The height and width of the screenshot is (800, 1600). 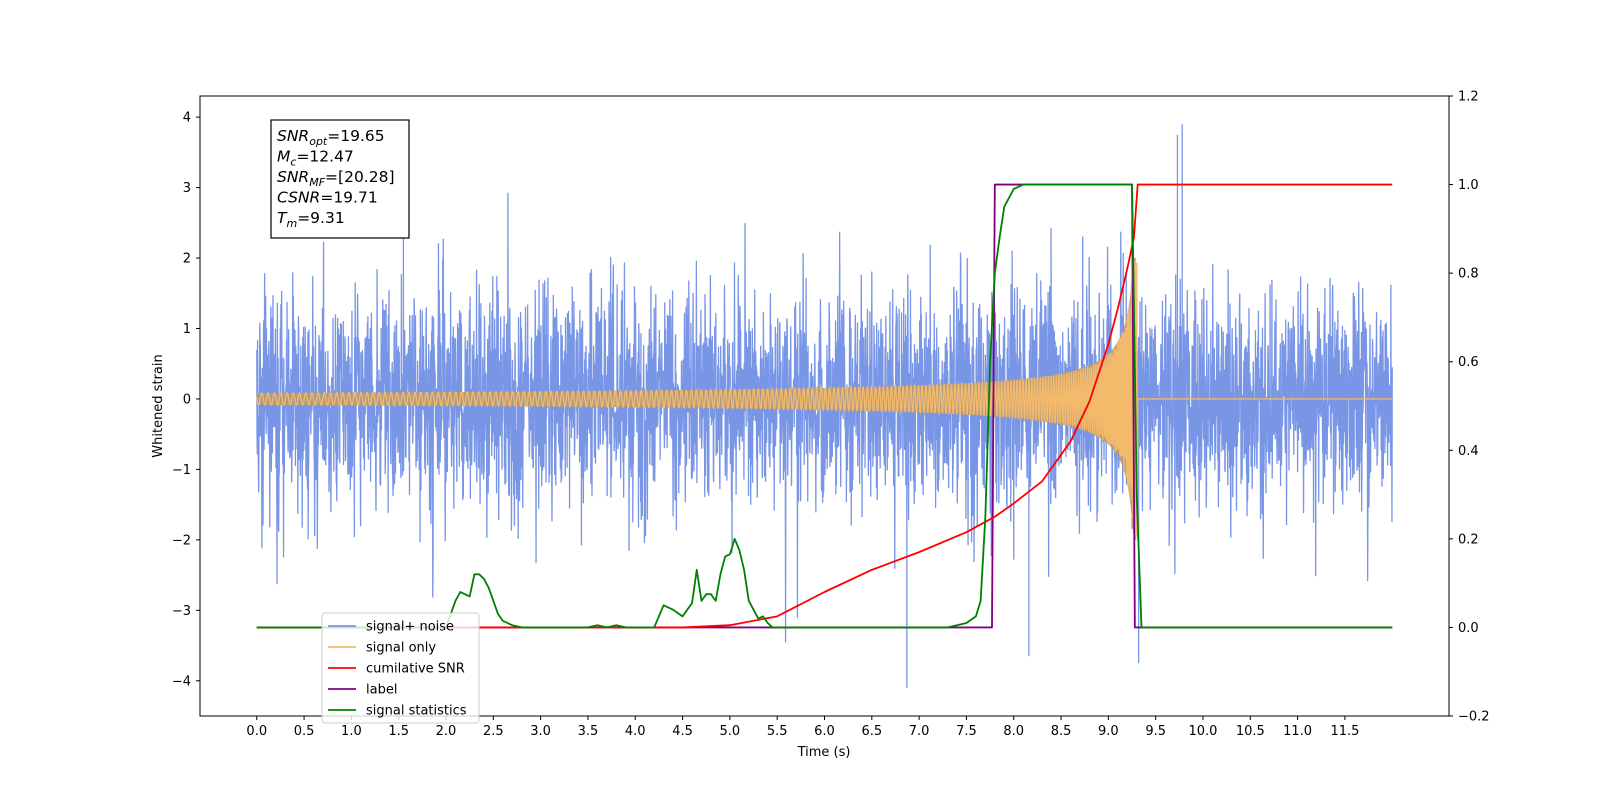 I want to click on y2-tick-label: 0.6, so click(x=1468, y=362).